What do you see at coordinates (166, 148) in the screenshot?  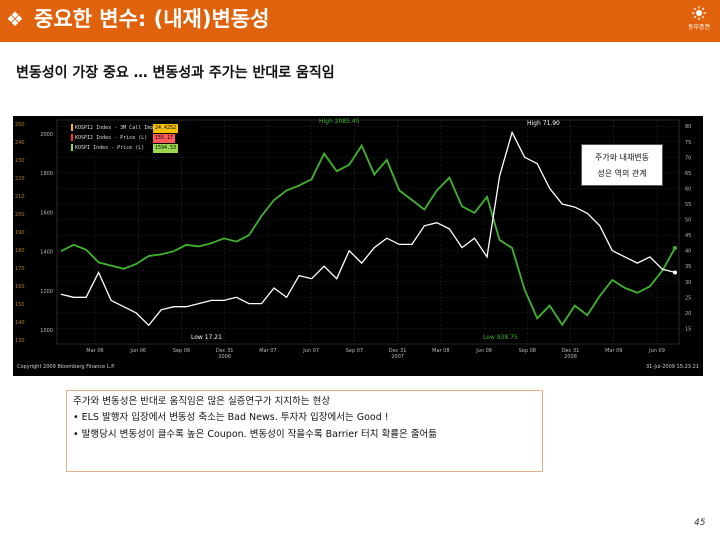 I see `legend-value: 1594.53` at bounding box center [166, 148].